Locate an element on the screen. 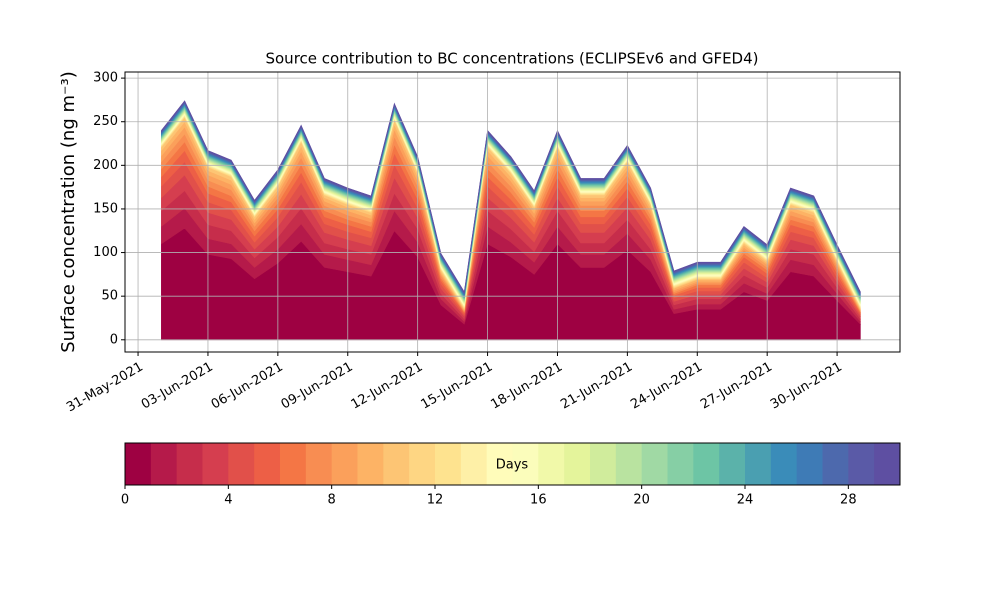 This screenshot has height=604, width=1000. y-tick-label: 150 is located at coordinates (105, 208).